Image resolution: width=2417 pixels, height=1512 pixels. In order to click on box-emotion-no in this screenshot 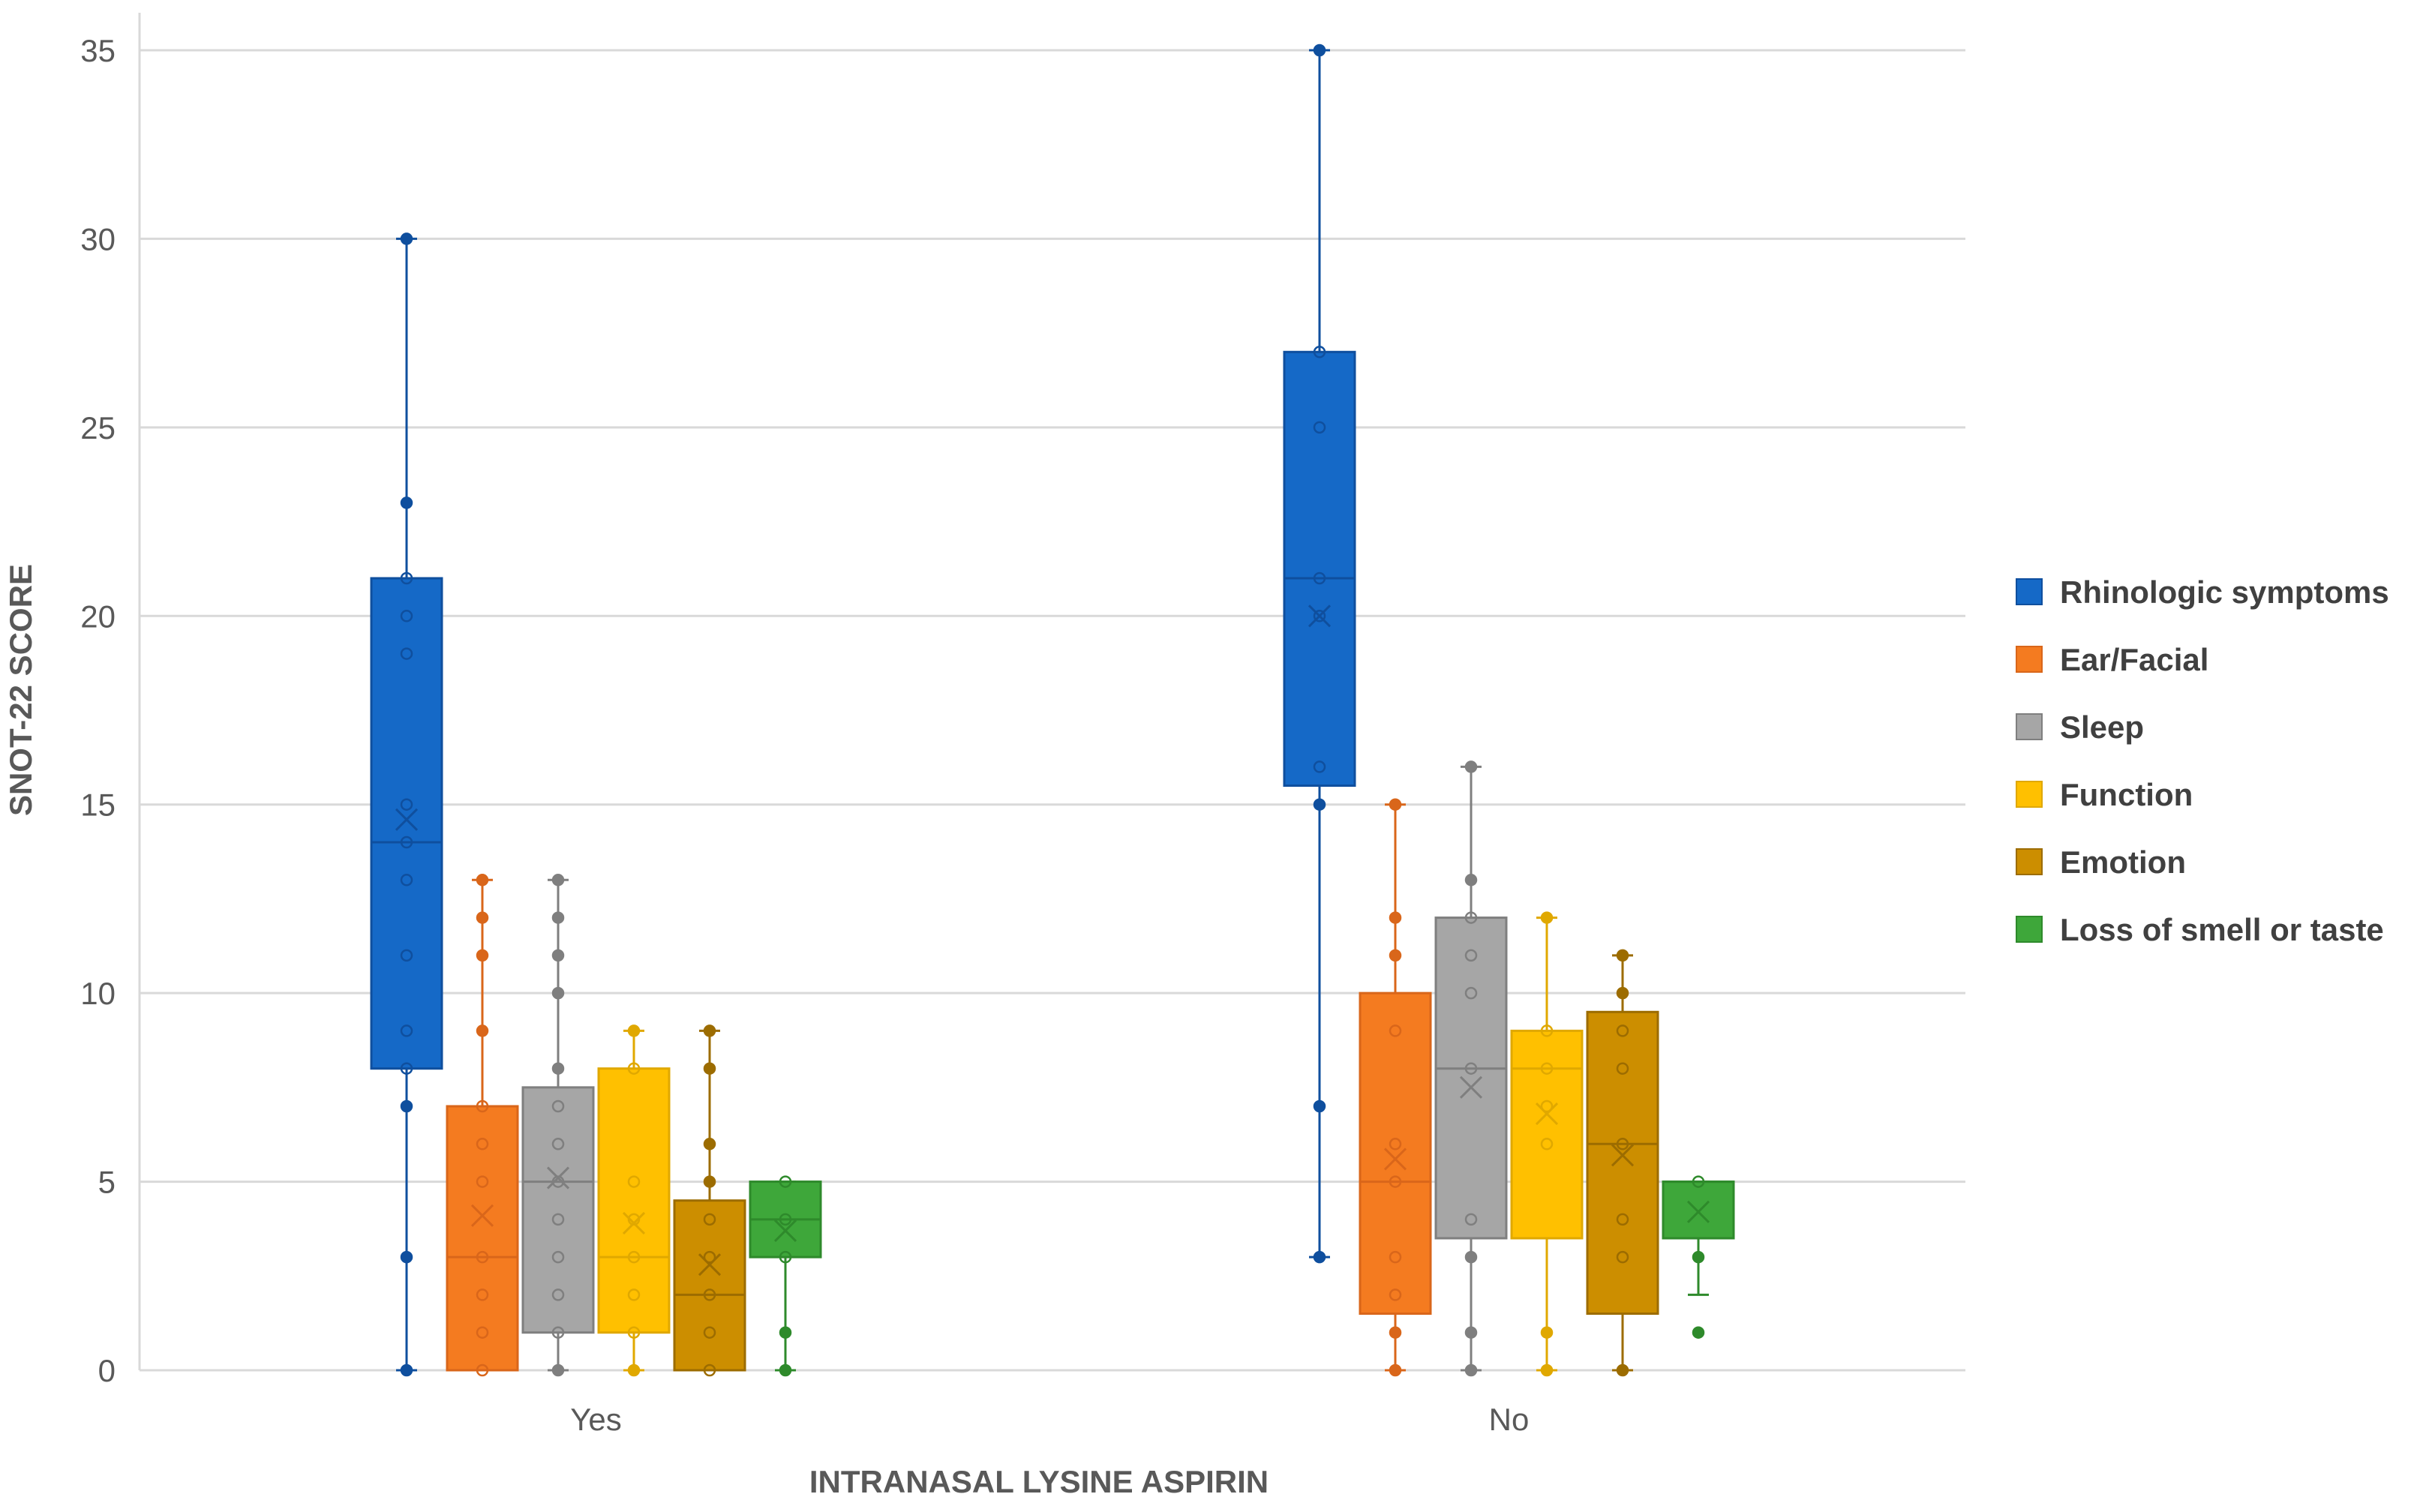, I will do `click(1623, 1163)`.